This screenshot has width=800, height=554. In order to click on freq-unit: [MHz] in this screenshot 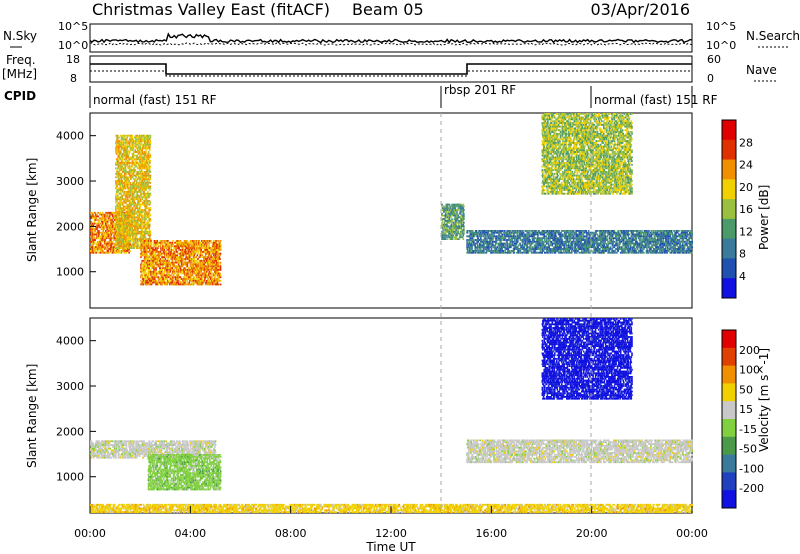, I will do `click(19, 74)`.